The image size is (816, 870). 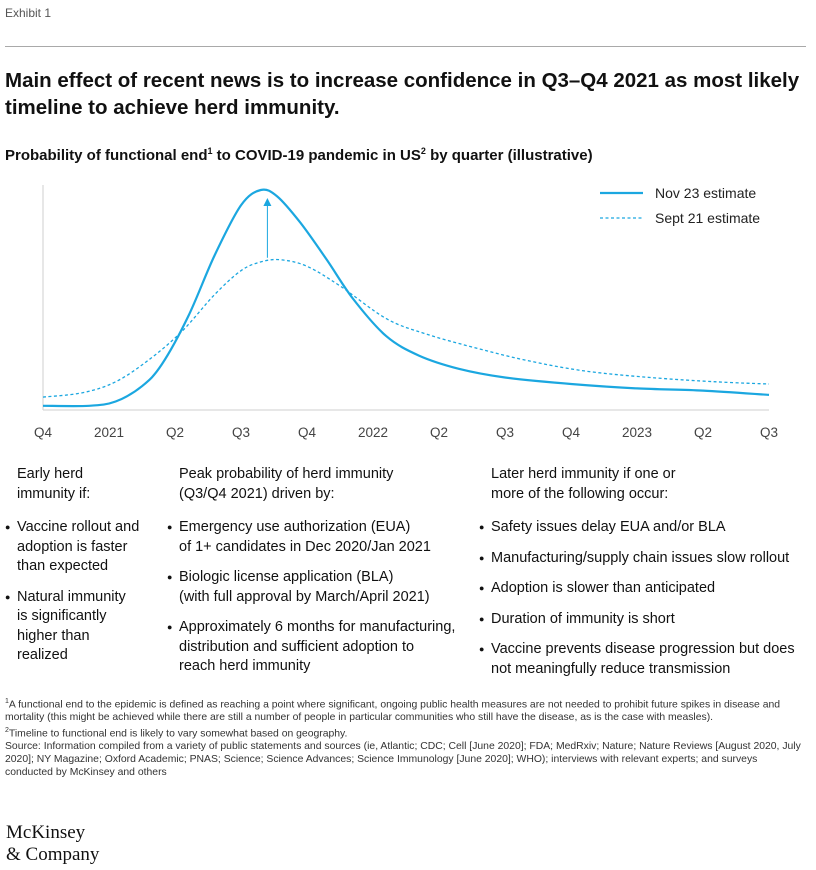 What do you see at coordinates (583, 618) in the screenshot?
I see `bullet-line: Duration of immunity is short` at bounding box center [583, 618].